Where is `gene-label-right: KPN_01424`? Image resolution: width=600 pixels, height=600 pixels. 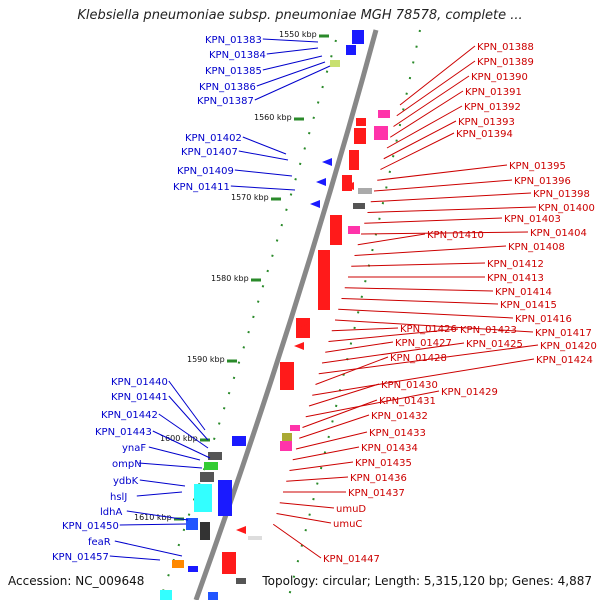 gene-label-right: KPN_01424 is located at coordinates (564, 360).